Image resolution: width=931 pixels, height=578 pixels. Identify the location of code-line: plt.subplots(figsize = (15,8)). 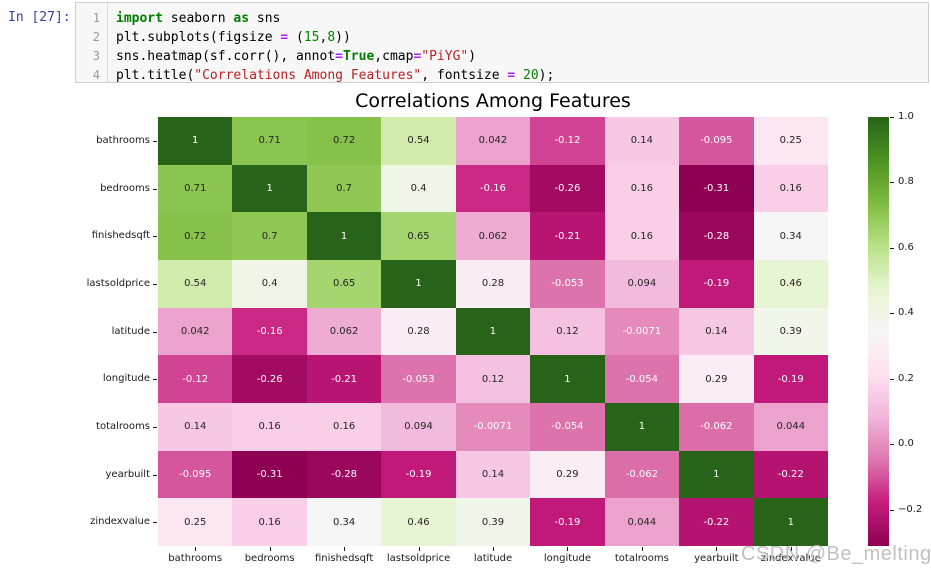
(522, 37).